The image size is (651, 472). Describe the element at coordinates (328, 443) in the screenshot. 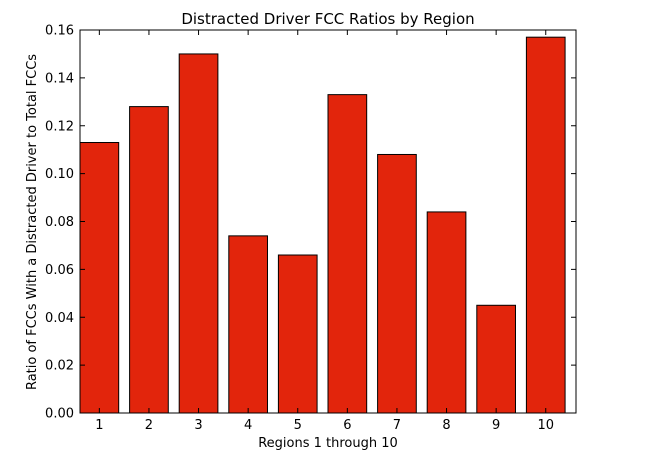

I see `x-axis-label: Regions 1 through 10` at that location.